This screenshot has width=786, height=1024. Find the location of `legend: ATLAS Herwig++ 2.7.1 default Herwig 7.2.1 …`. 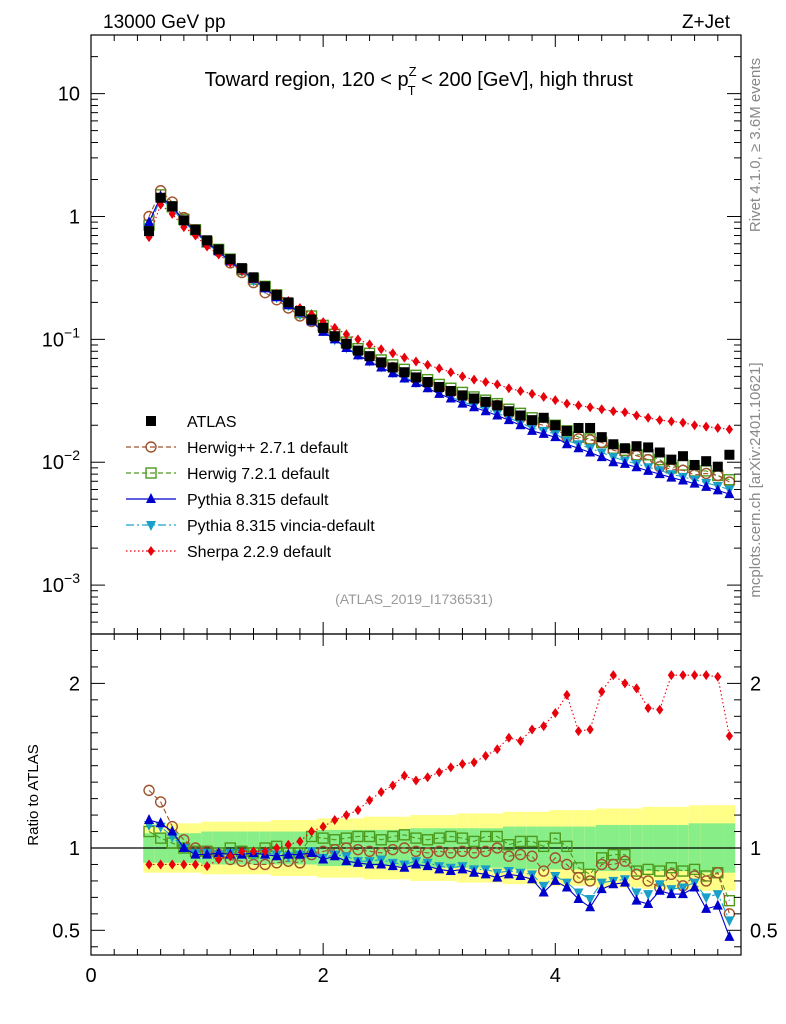

legend: ATLAS Herwig++ 2.7.1 default Herwig 7.2.1 … is located at coordinates (250, 487).